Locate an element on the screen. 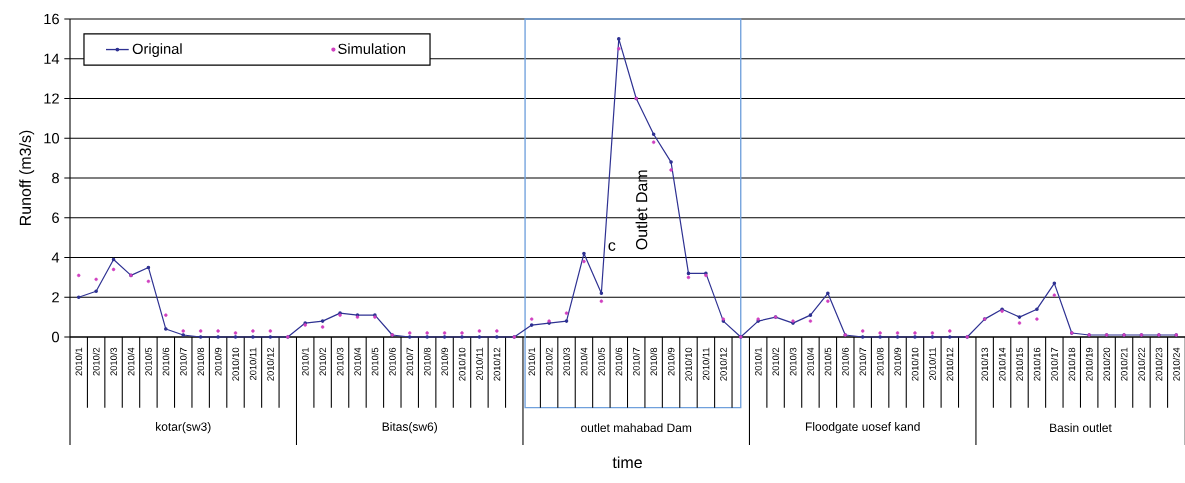  annotation: Outlet Dam is located at coordinates (641, 210).